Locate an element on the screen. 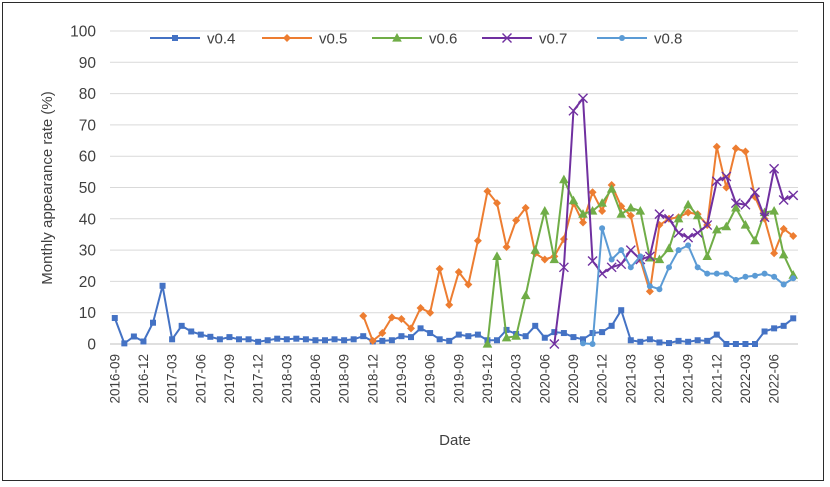 This screenshot has height=487, width=830. x-tick-label: 2021-12 is located at coordinates (716, 379).